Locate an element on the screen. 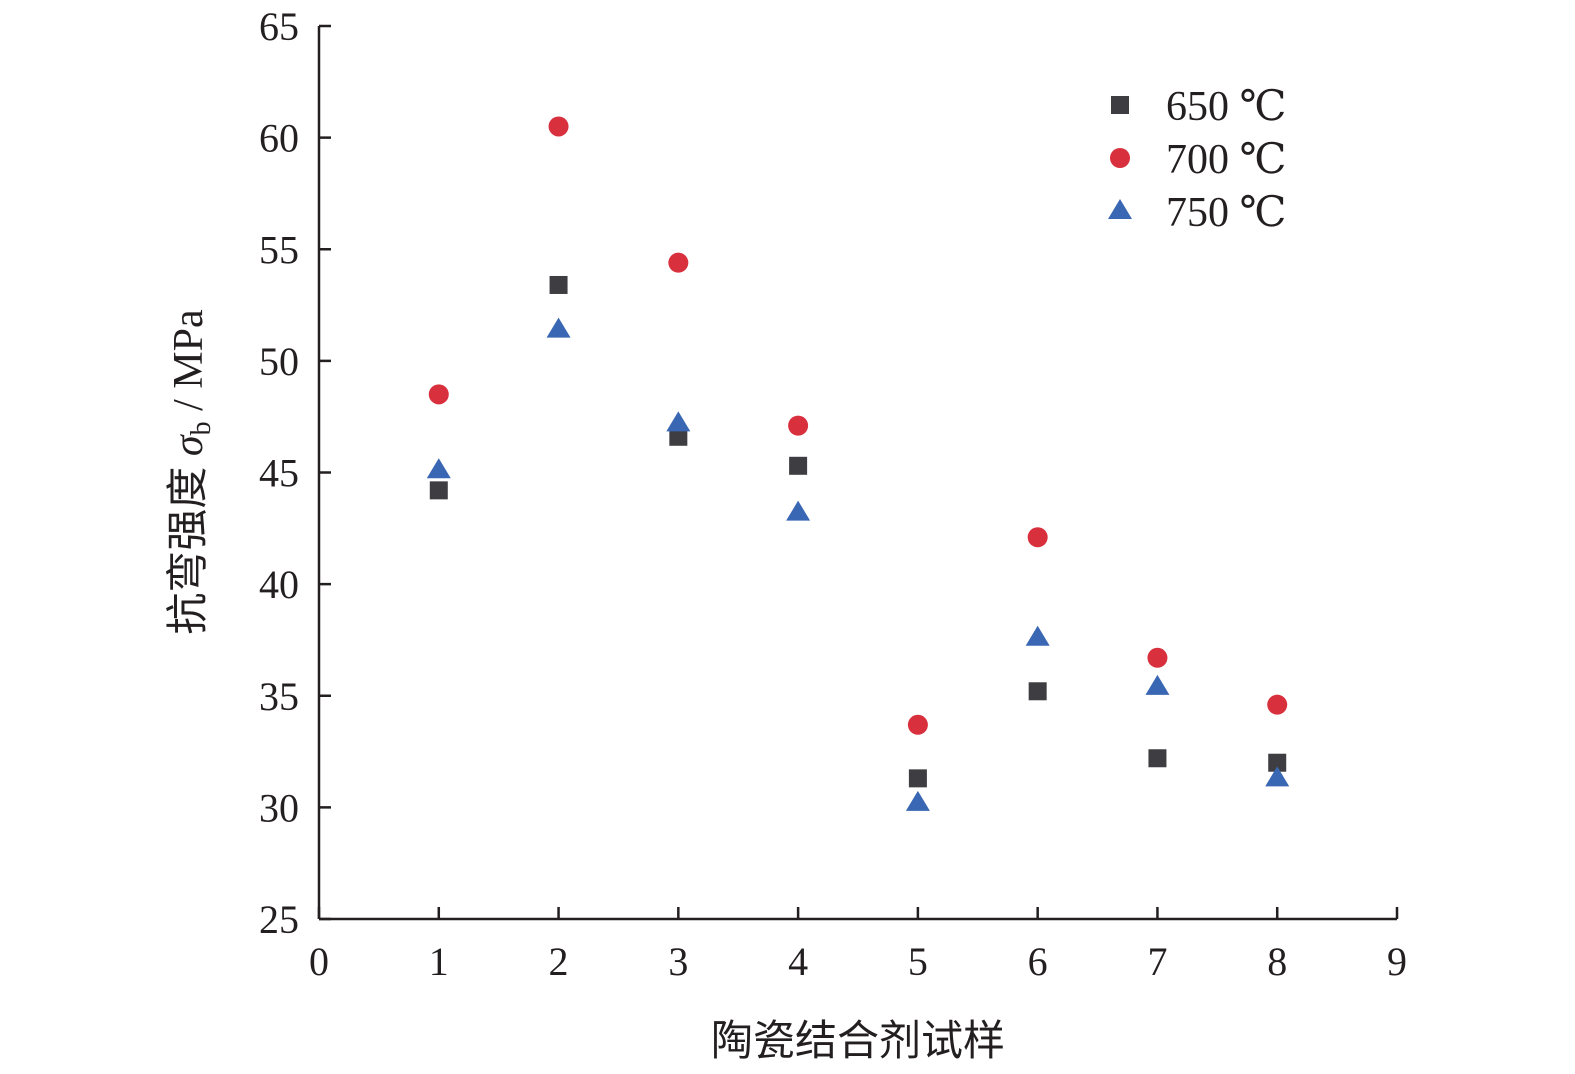 The height and width of the screenshot is (1074, 1575). x-tick-label: 7 is located at coordinates (1157, 961).